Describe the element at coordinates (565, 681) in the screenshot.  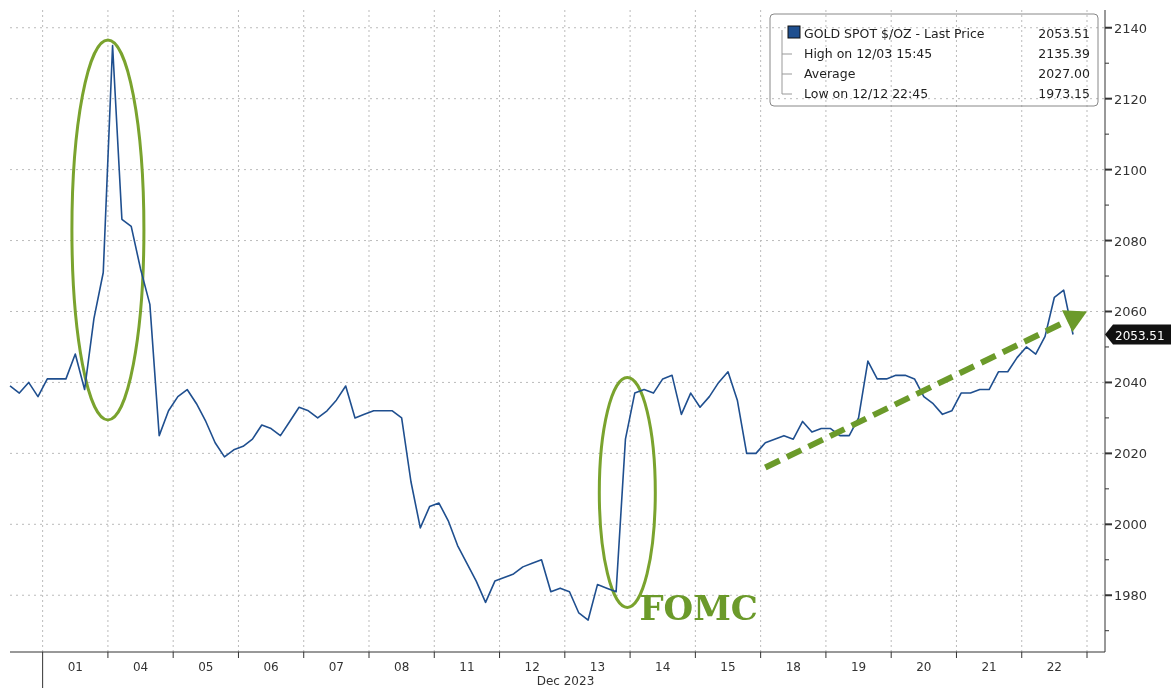
I see `x-axis-title: Dec 2023` at that location.